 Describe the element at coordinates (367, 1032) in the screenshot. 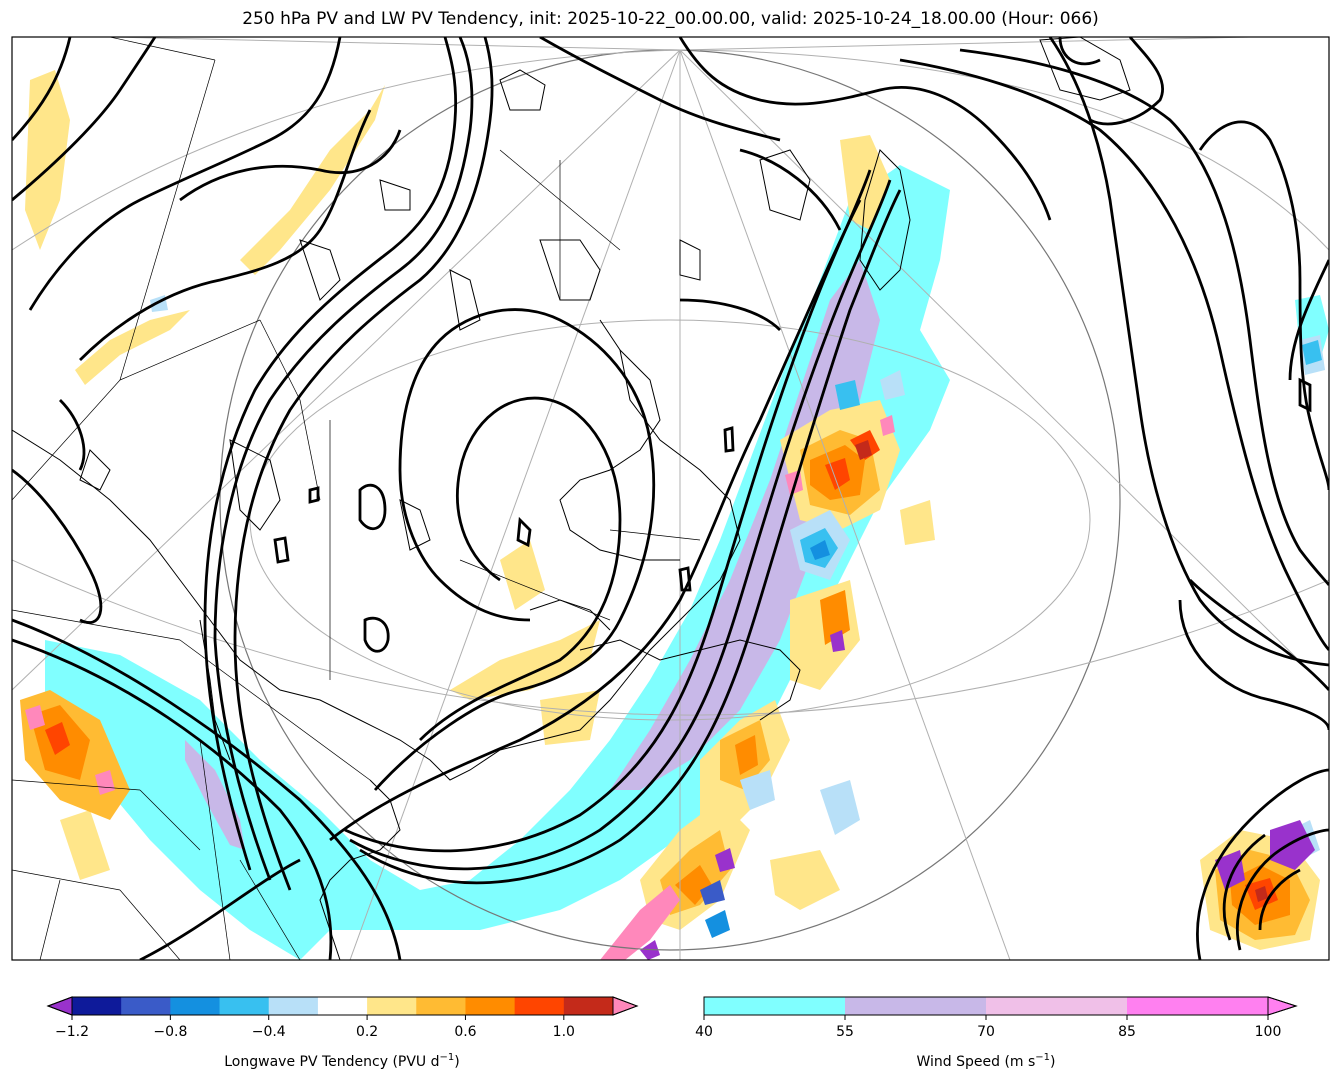

I see `pv-colorbar-tick-label: 0.2` at that location.